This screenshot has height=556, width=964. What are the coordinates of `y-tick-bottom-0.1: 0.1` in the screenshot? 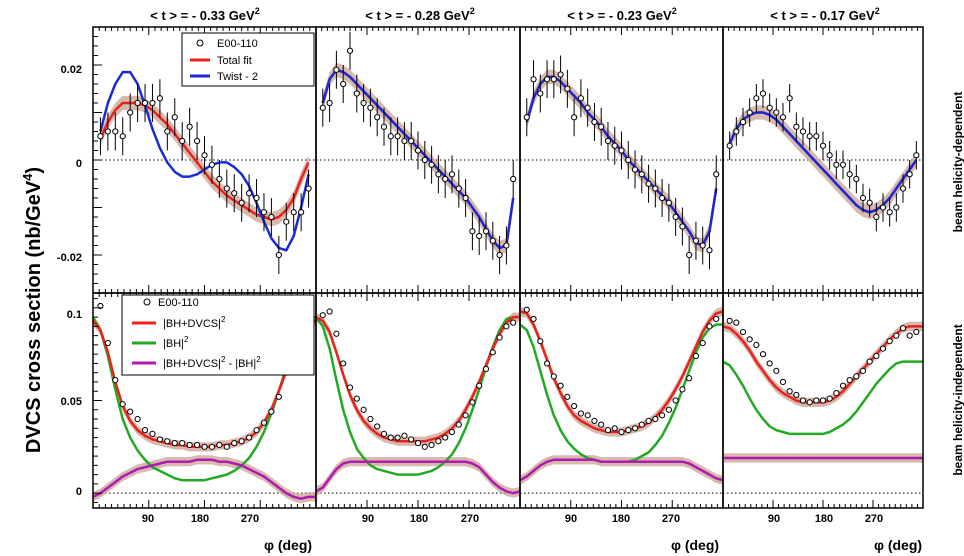 It's located at (74, 315).